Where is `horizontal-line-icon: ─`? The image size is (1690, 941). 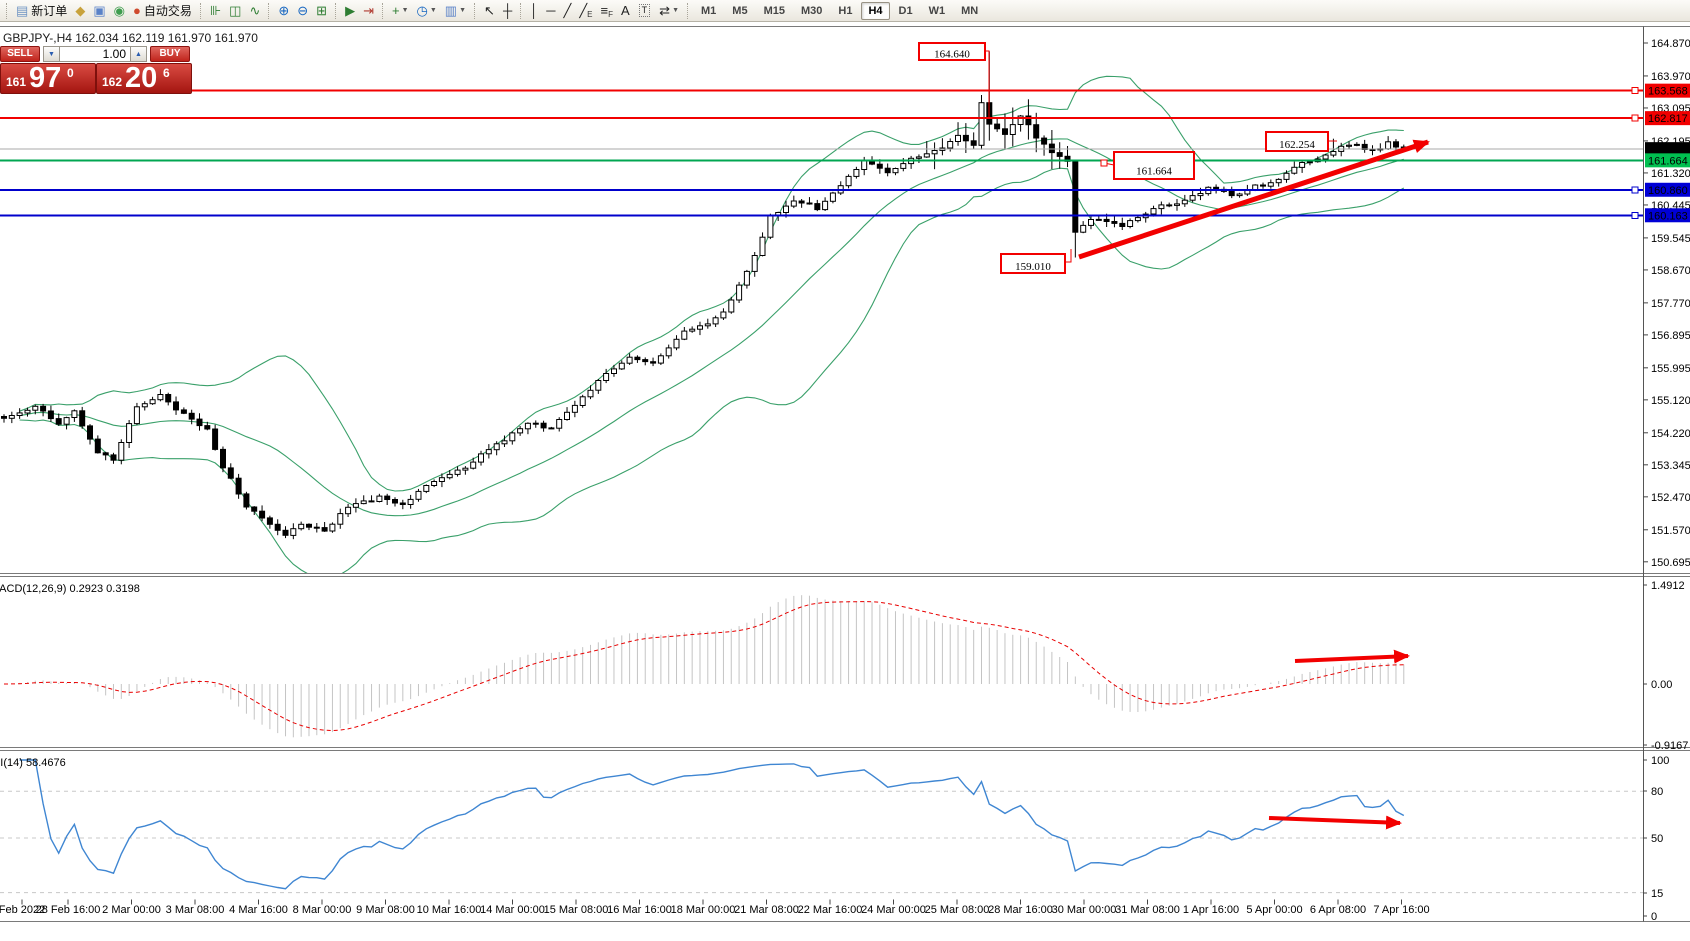 horizontal-line-icon: ─ is located at coordinates (551, 10).